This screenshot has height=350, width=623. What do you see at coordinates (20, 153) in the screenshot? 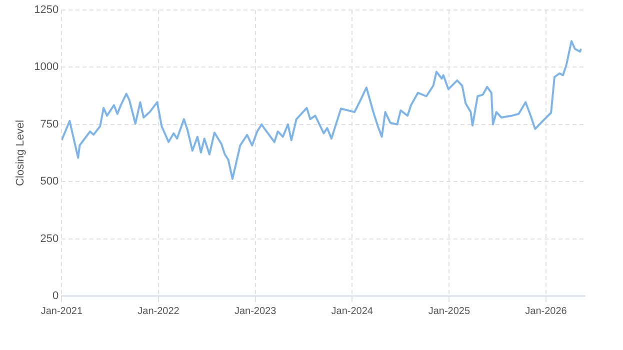
I see `y-axis-title: Closing Level` at bounding box center [20, 153].